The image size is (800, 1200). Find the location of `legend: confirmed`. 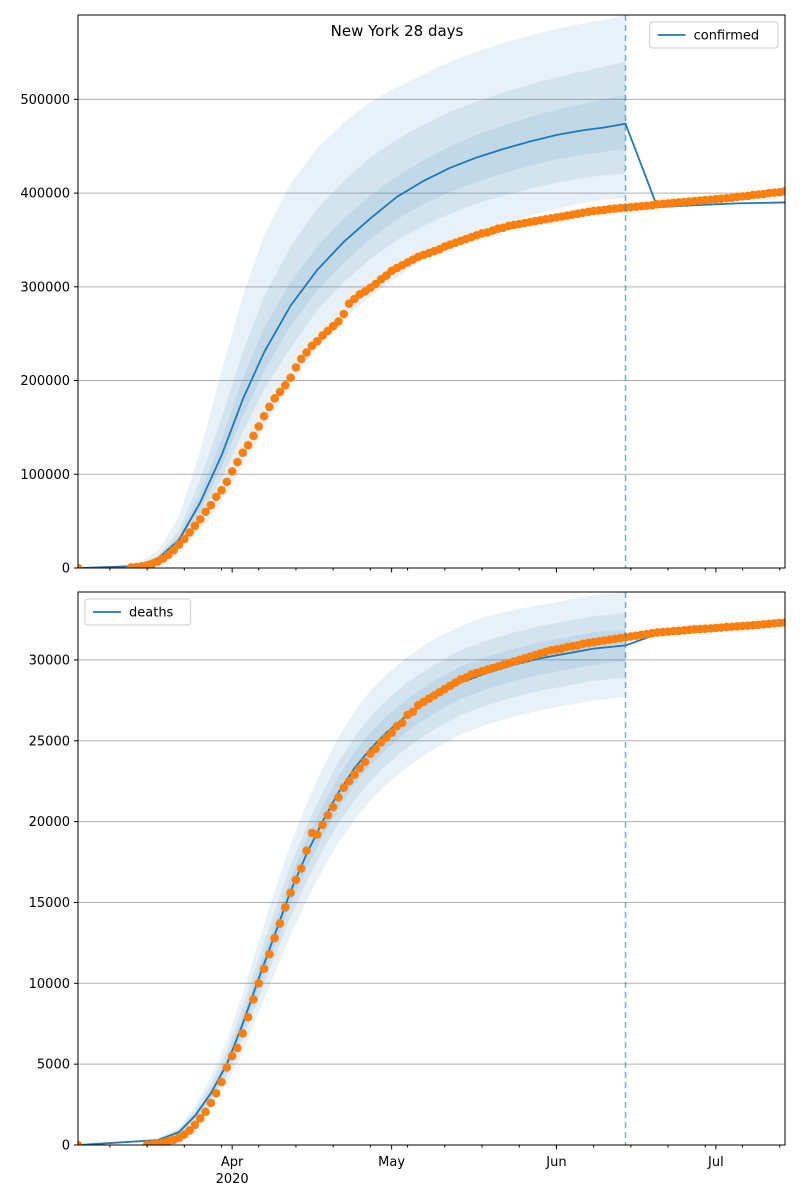

legend: confirmed is located at coordinates (714, 35).